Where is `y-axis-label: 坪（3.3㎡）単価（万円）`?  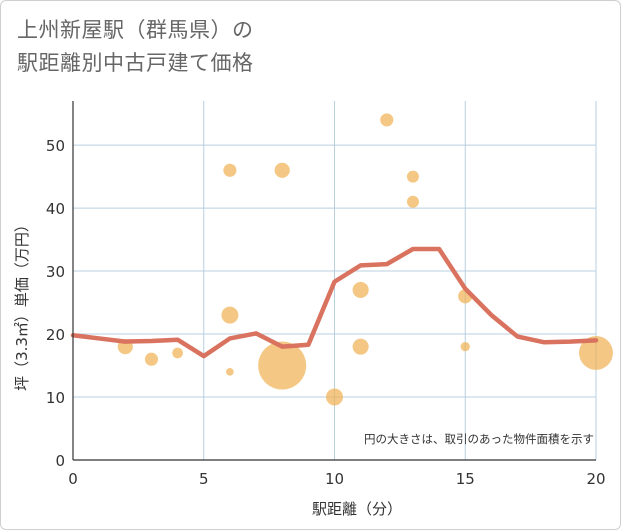 y-axis-label: 坪（3.3㎡）単価（万円） is located at coordinates (22, 304).